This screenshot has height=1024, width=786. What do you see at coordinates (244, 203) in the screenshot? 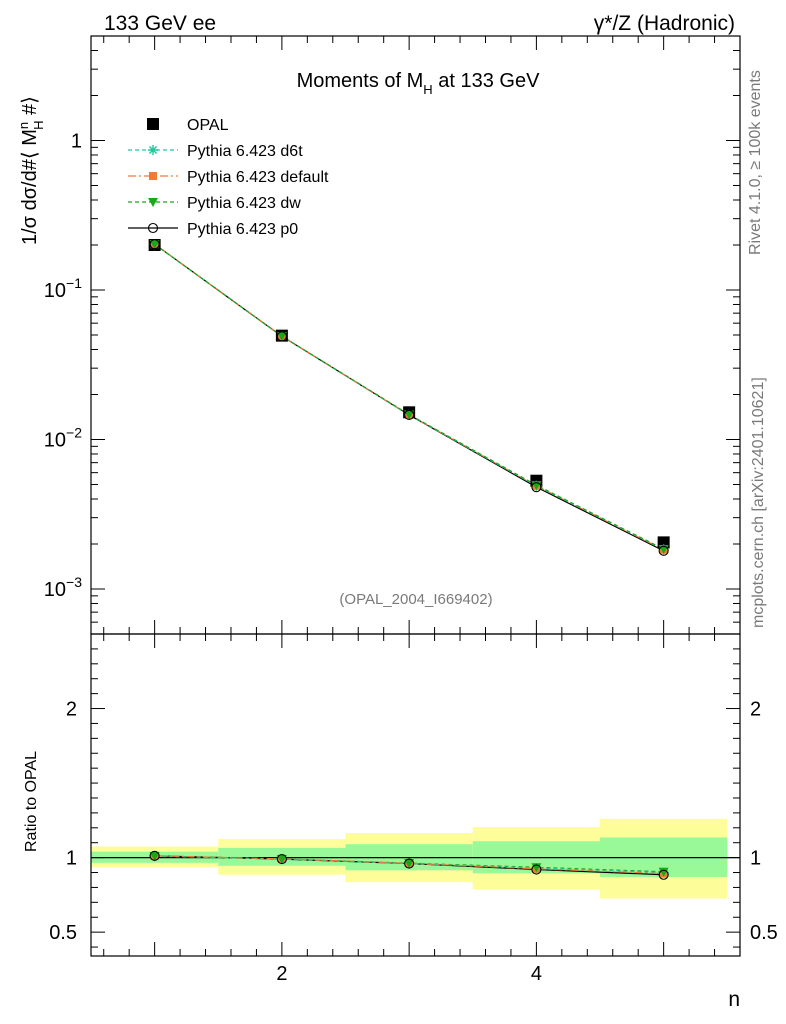
I see `legend-label-3: Pythia 6.423 dw` at bounding box center [244, 203].